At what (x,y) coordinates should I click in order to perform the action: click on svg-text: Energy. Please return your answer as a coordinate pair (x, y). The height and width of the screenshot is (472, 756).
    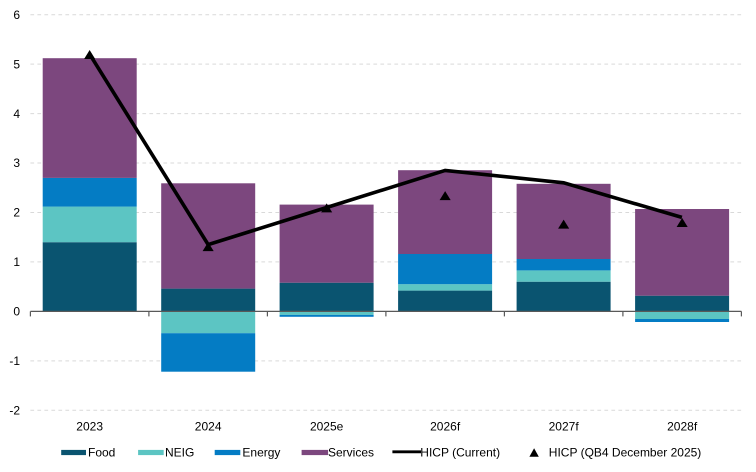
    Looking at the image, I should click on (261, 452).